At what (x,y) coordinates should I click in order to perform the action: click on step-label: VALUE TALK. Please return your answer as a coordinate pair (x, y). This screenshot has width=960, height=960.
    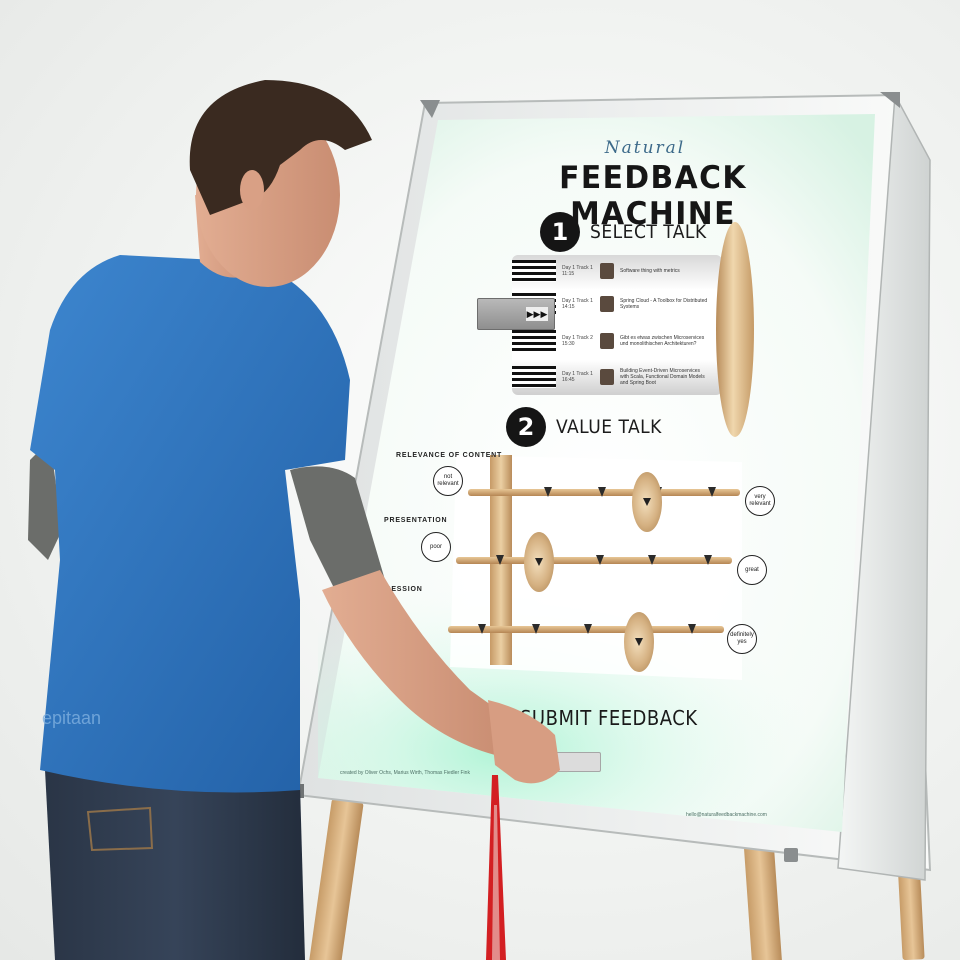
    Looking at the image, I should click on (609, 427).